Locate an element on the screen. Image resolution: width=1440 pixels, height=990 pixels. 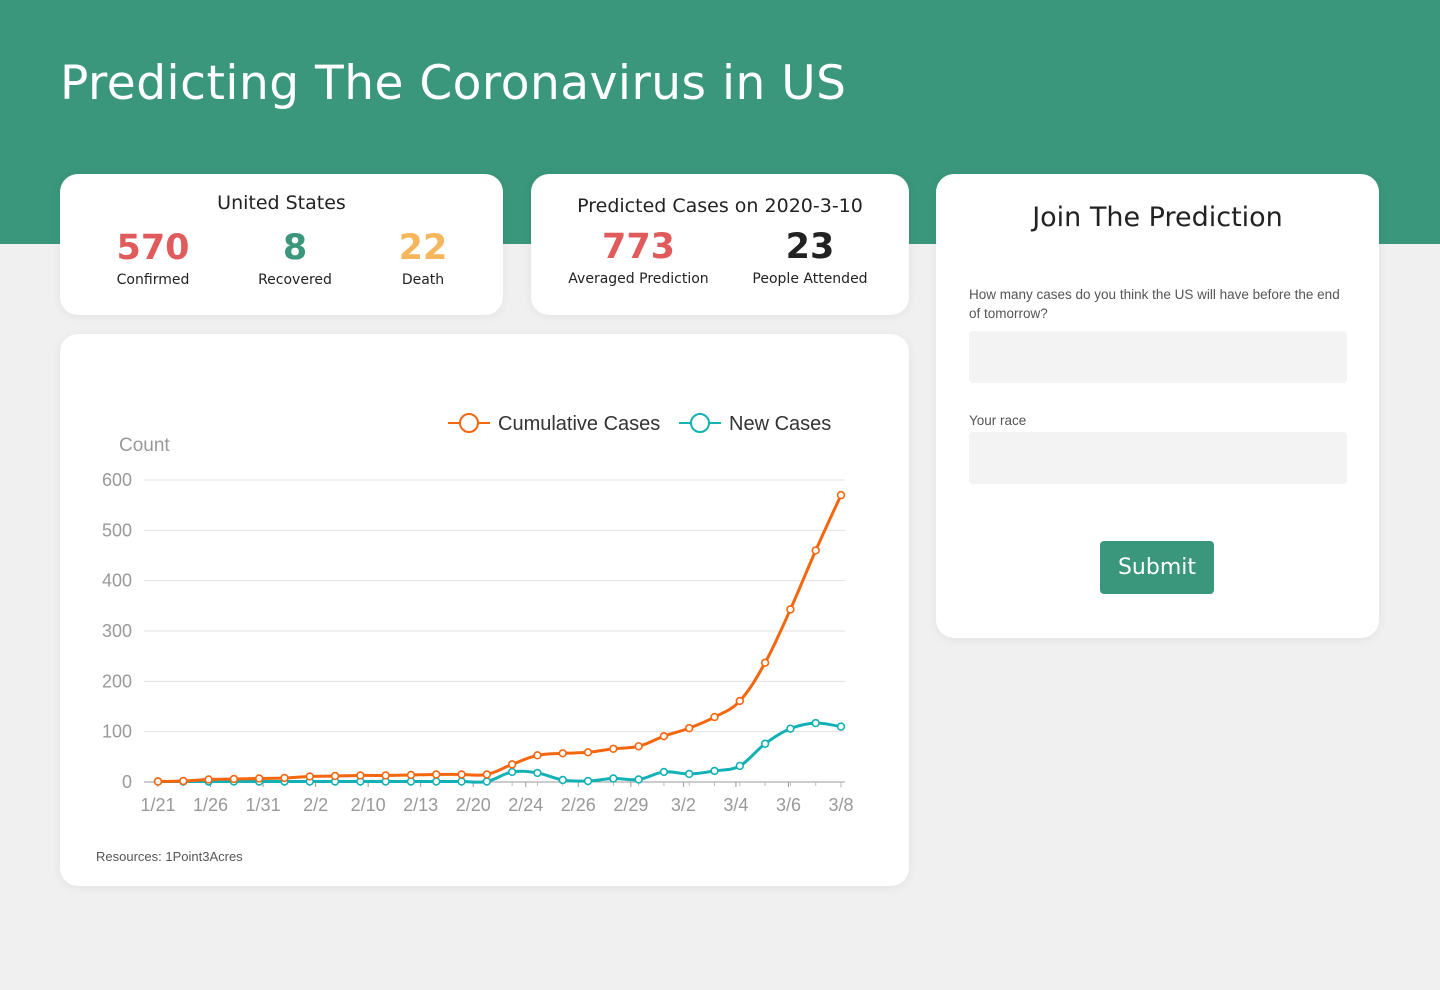
confirmed-label: Confirmed is located at coordinates (153, 280).